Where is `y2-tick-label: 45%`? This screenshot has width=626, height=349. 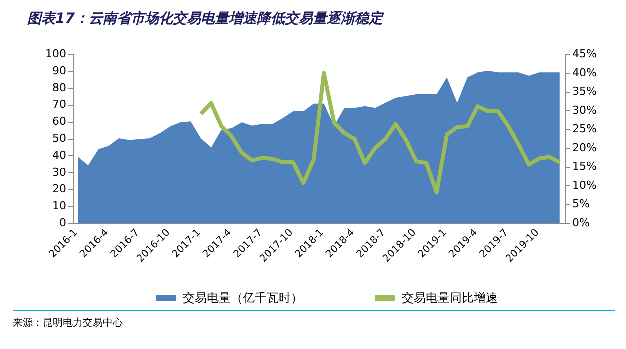 y2-tick-label: 45% is located at coordinates (584, 54).